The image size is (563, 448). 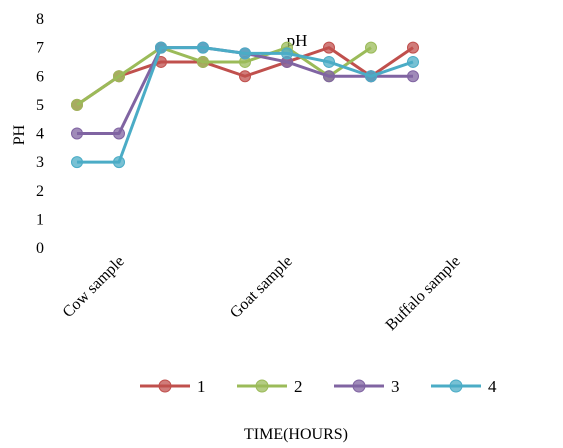 What do you see at coordinates (395, 386) in the screenshot?
I see `legend-label: 3` at bounding box center [395, 386].